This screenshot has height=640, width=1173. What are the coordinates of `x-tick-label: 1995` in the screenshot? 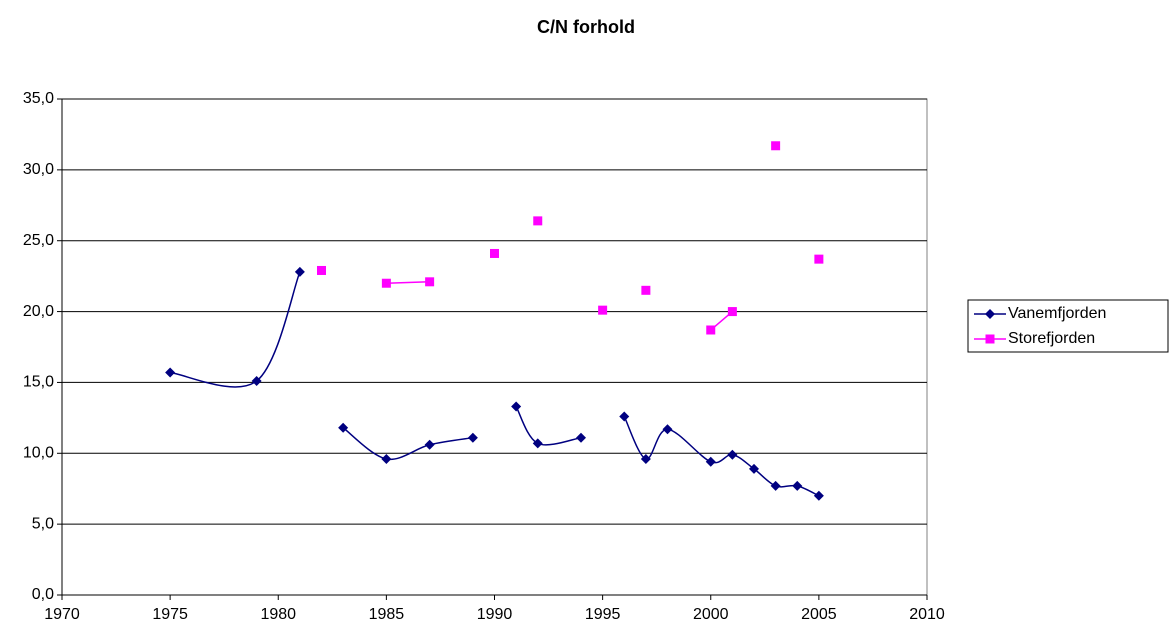 It's located at (603, 614).